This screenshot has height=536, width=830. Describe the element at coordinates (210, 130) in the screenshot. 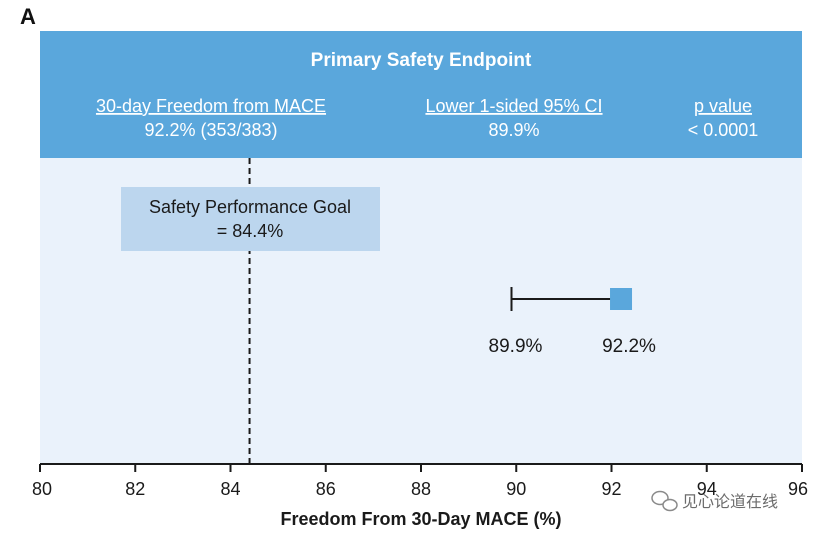

I see `header-col-mace-value: 92.2% (353/383)` at that location.